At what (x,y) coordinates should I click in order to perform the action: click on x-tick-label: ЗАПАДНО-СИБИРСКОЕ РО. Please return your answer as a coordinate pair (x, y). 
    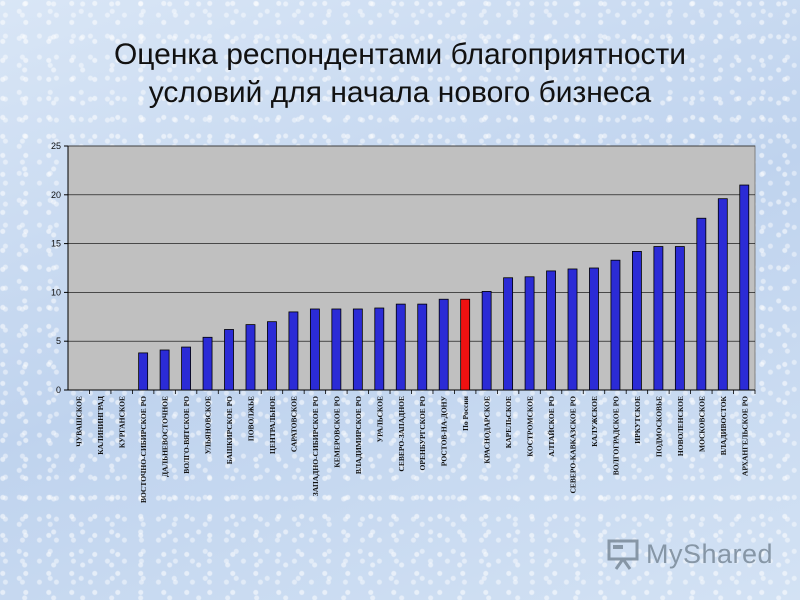
    Looking at the image, I should click on (315, 446).